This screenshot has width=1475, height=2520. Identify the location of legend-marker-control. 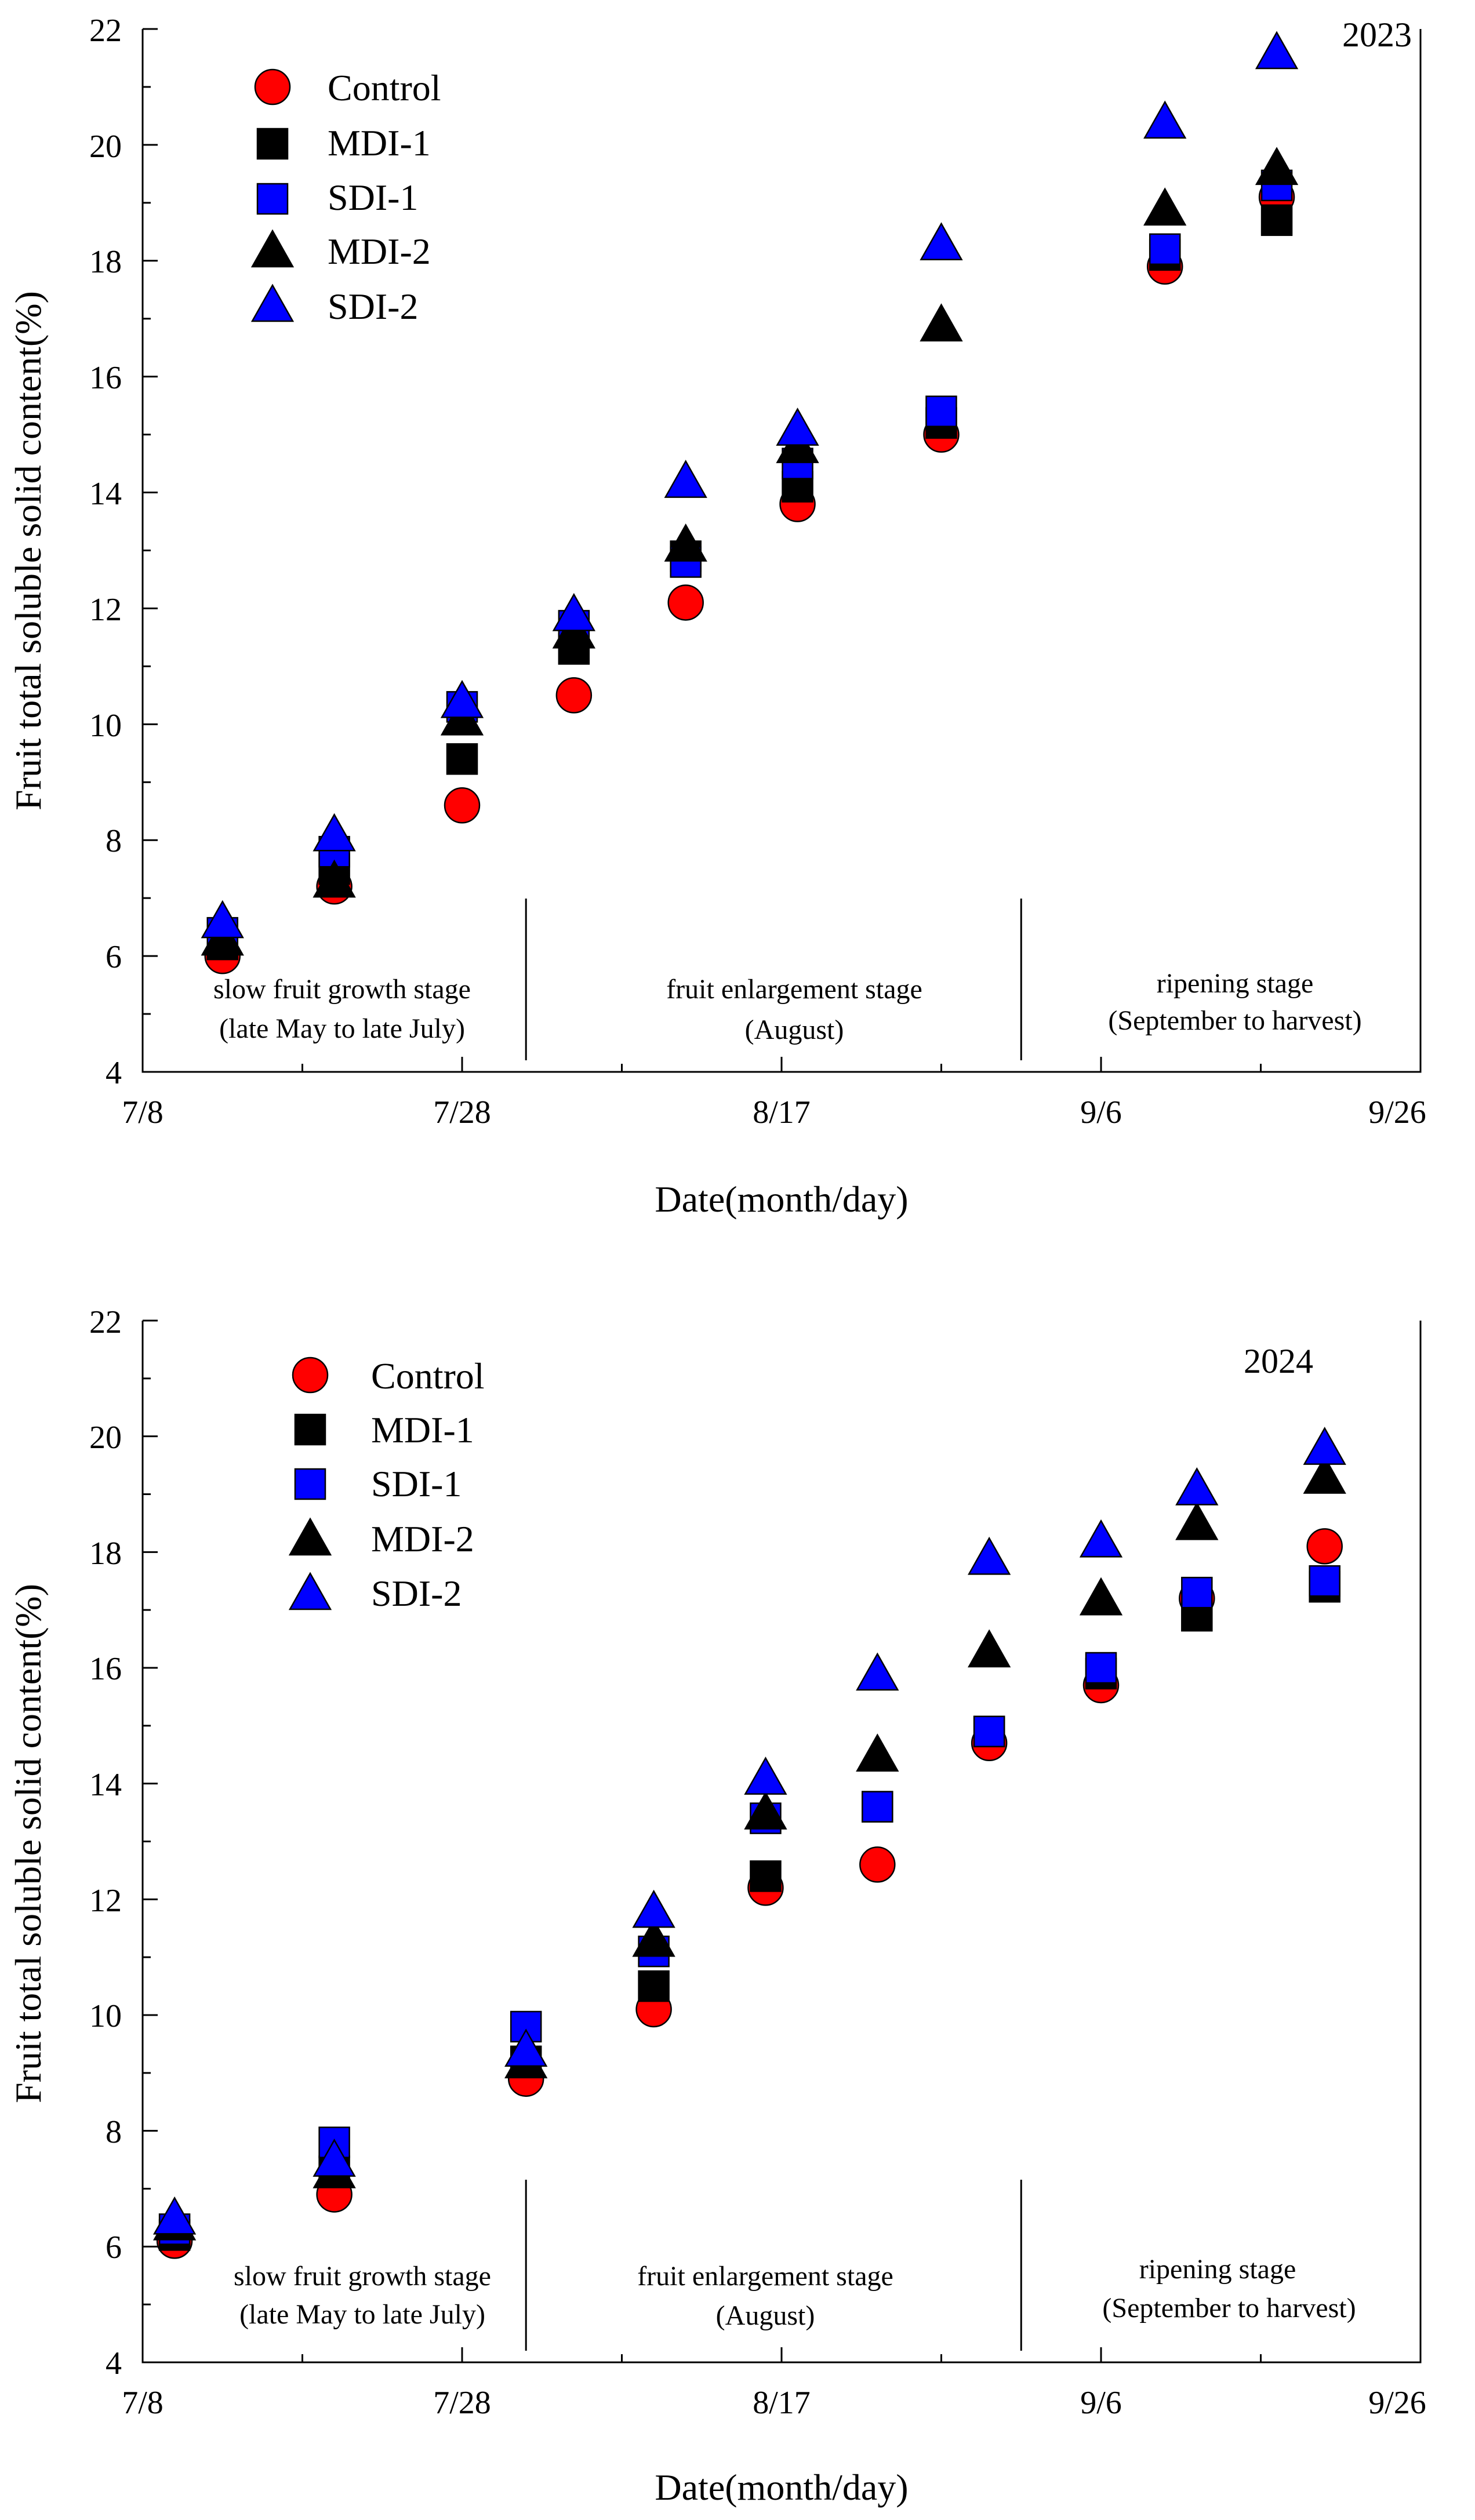
(310, 1376).